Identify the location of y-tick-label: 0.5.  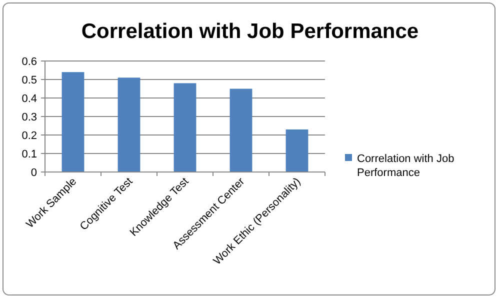
(29, 80).